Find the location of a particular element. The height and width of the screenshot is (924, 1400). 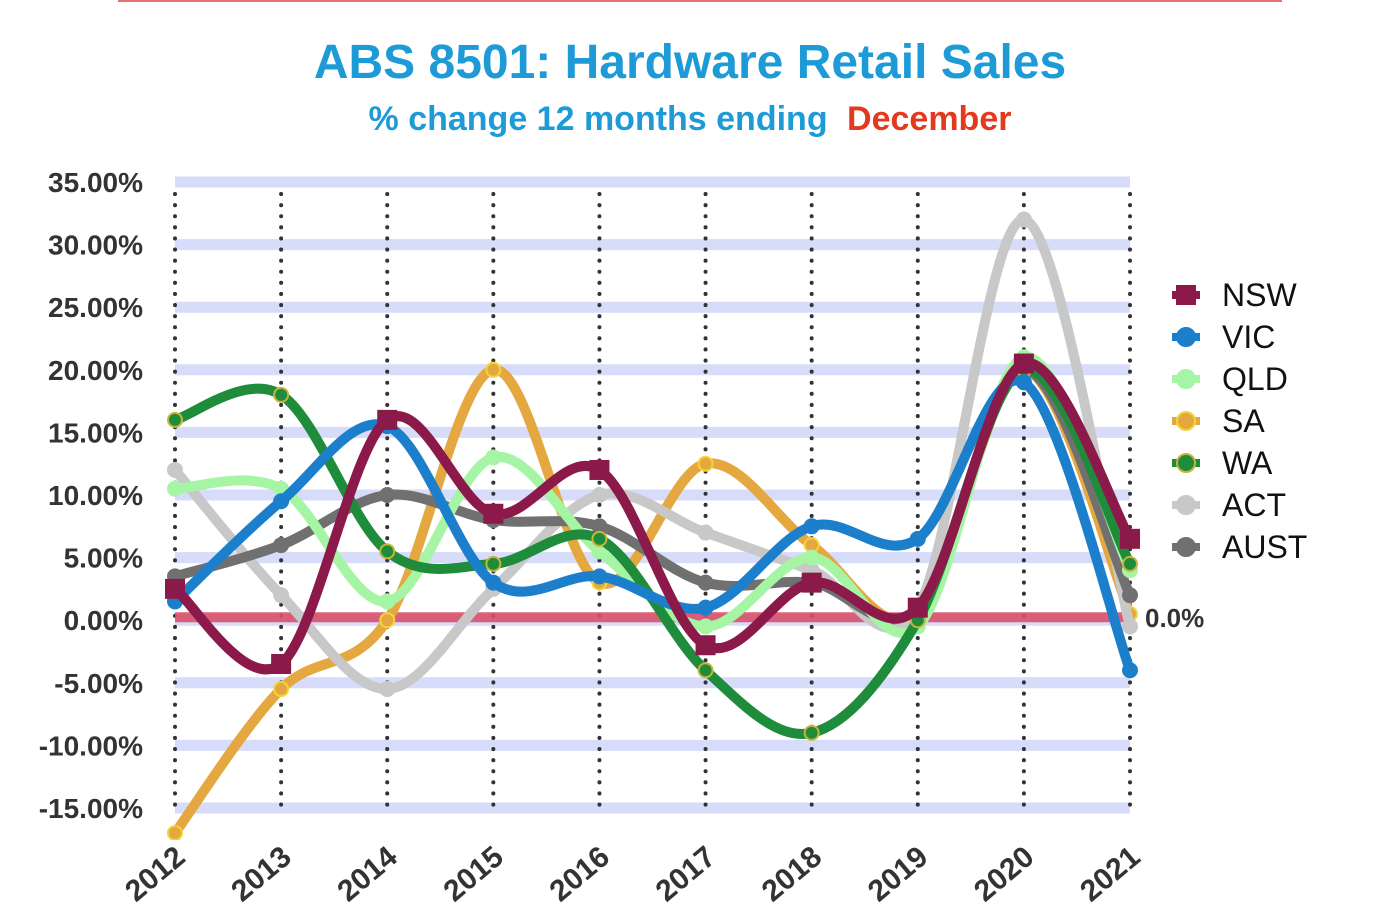

y-tick-label: 15.00% is located at coordinates (95, 432).